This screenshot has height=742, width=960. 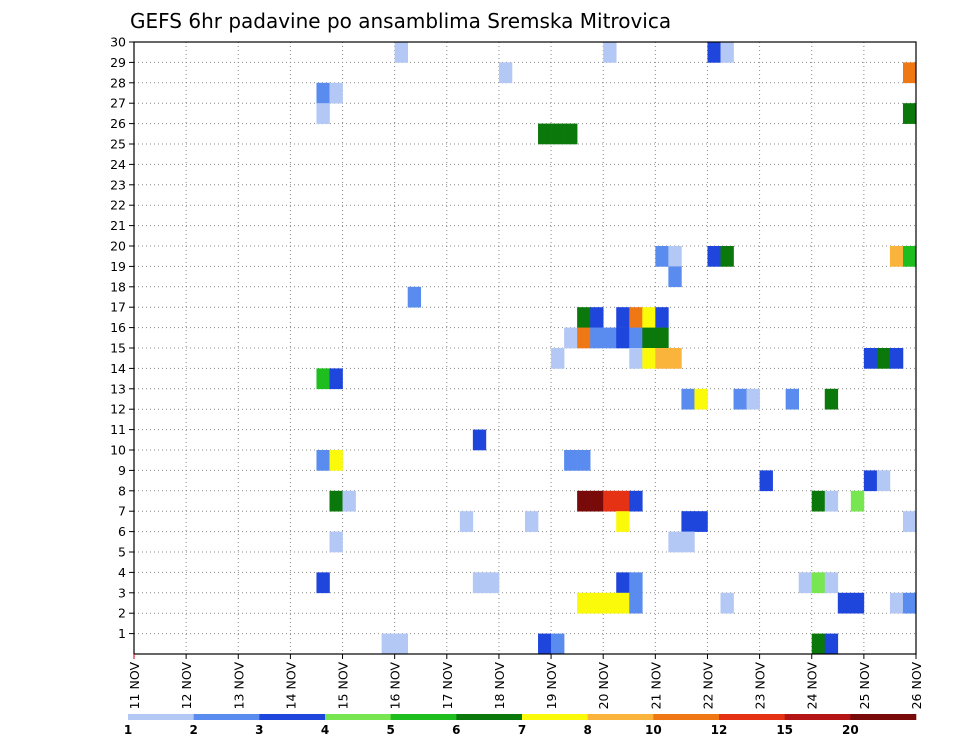 I want to click on x-tick-label: 25 NOV, so click(x=864, y=686).